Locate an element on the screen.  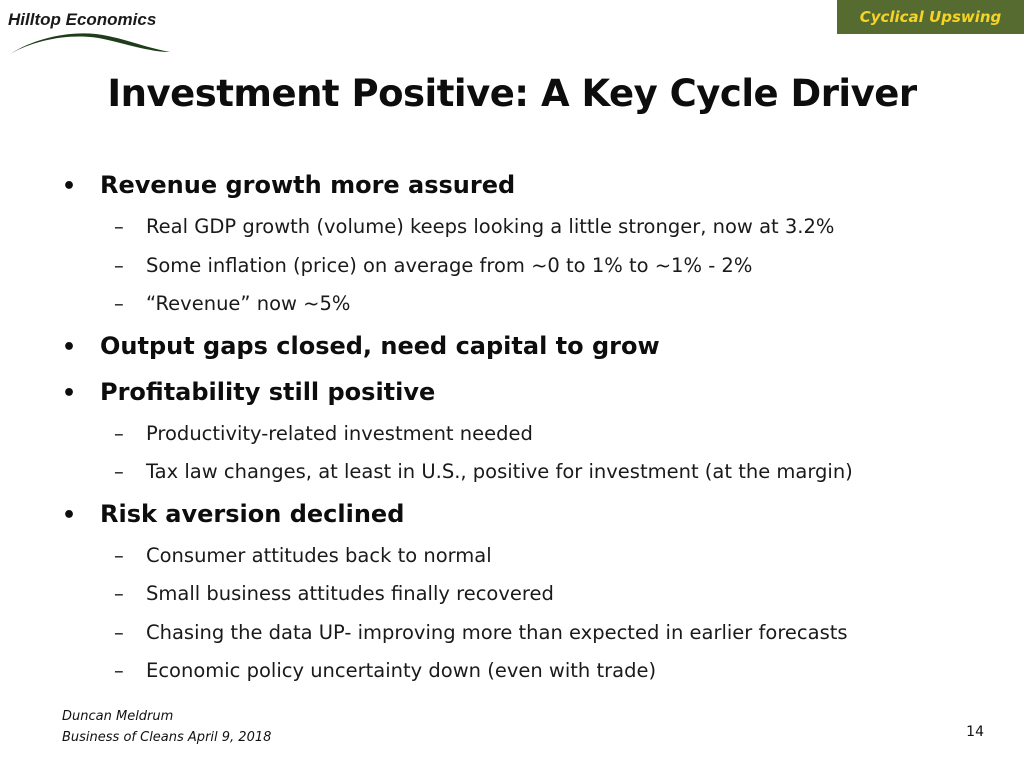
footer-author: Duncan Meldrum is located at coordinates (118, 716).